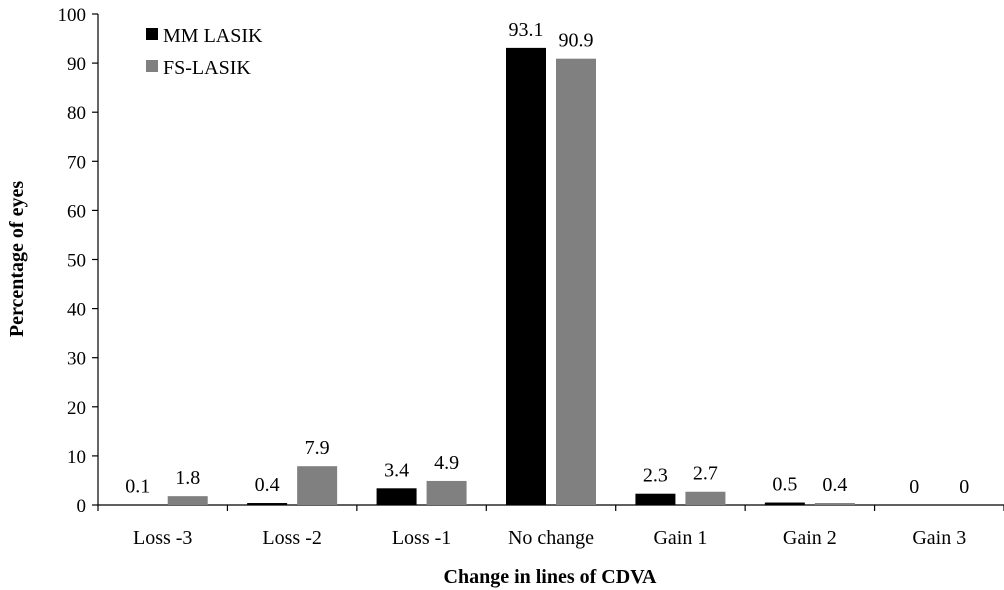 This screenshot has width=1004, height=590. I want to click on legend-label-mm-lasik: MM LASIK, so click(213, 36).